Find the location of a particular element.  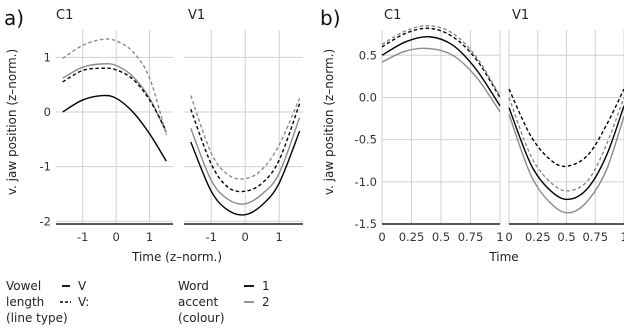

legend-accent-item-1: 1 is located at coordinates (266, 286).